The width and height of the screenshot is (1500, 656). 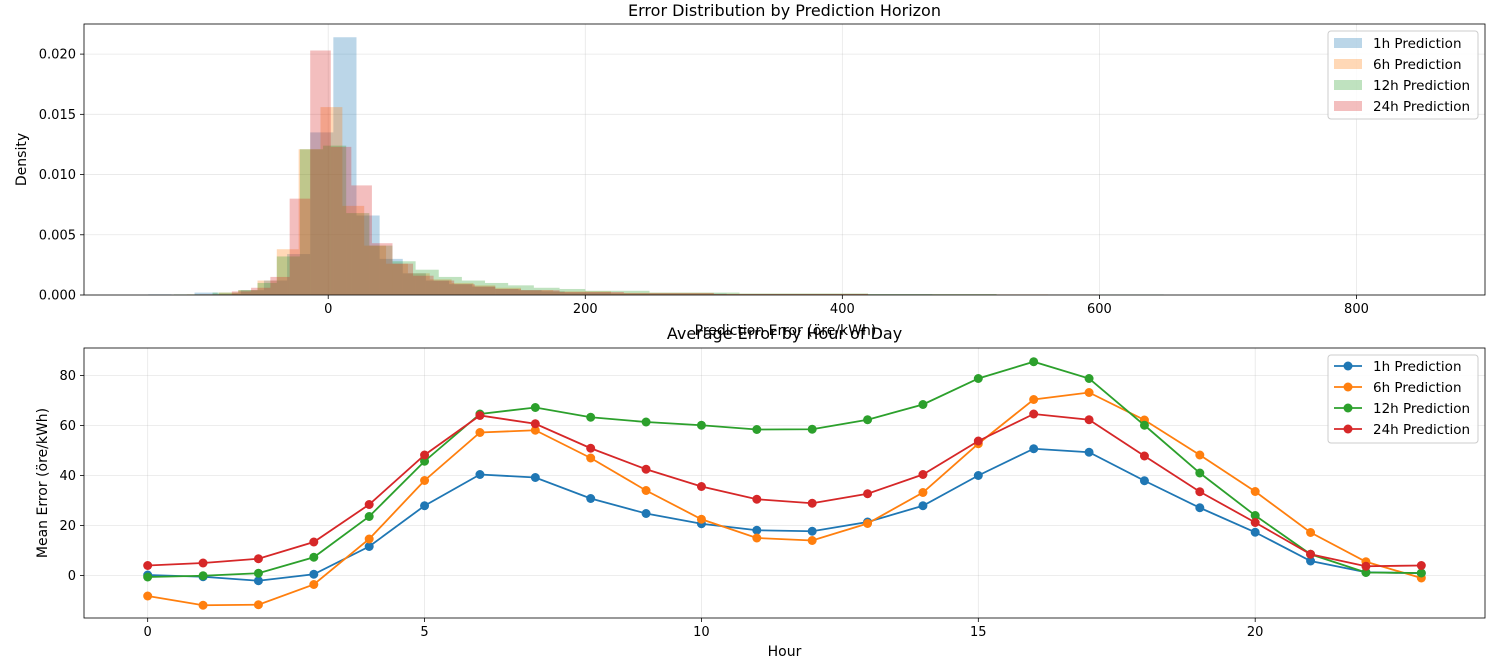 What do you see at coordinates (1421, 86) in the screenshot?
I see `histogram-legend-label: 12h Prediction` at bounding box center [1421, 86].